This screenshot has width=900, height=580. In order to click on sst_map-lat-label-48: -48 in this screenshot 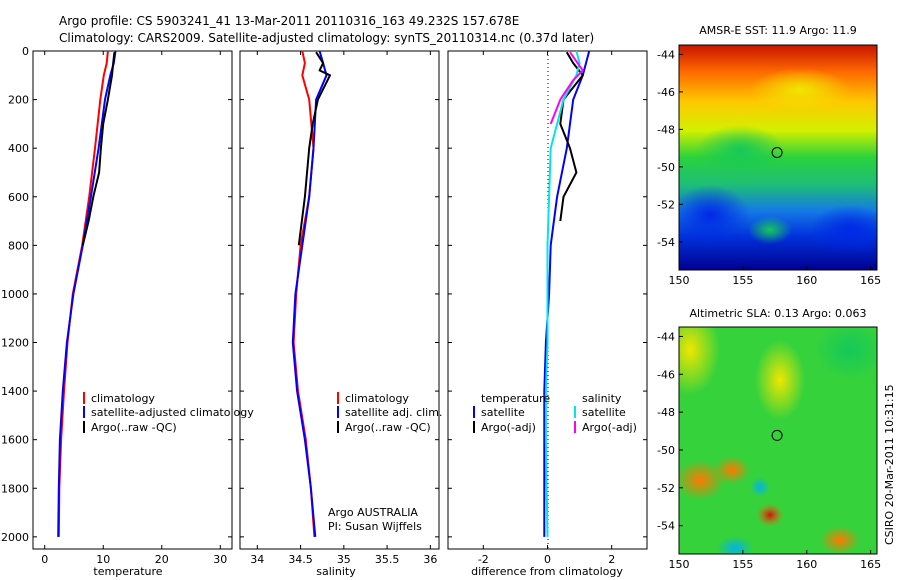, I will do `click(666, 129)`.